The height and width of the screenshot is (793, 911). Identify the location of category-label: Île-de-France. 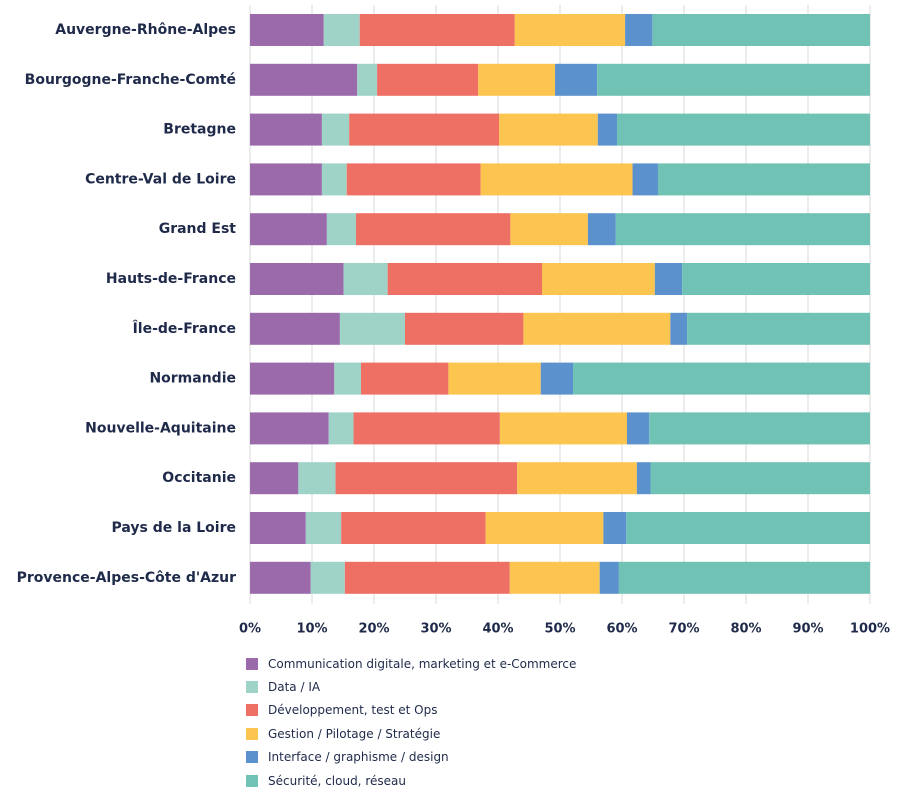
(184, 328).